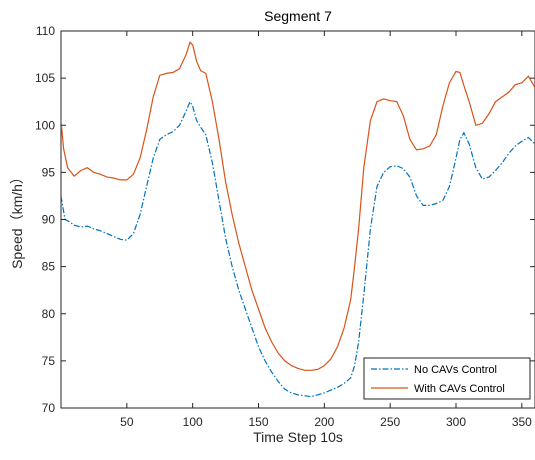 The height and width of the screenshot is (460, 535). Describe the element at coordinates (45, 31) in the screenshot. I see `y-tick-label: 110` at that location.